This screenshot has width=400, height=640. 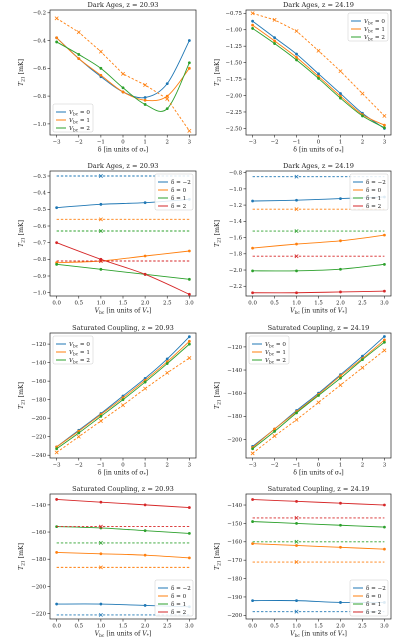 I want to click on x-axis-label: Vbc [in units of V*], so click(x=123, y=312).